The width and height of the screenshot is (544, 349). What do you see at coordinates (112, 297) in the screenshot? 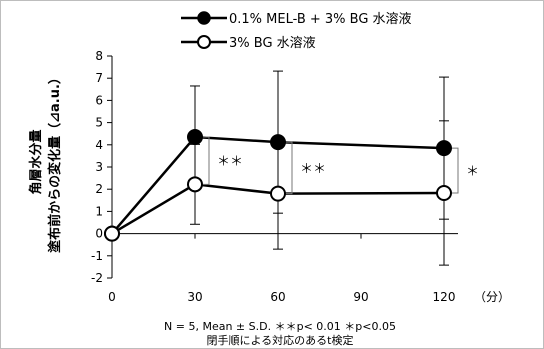
I see `x-tick-label: 0` at bounding box center [112, 297].